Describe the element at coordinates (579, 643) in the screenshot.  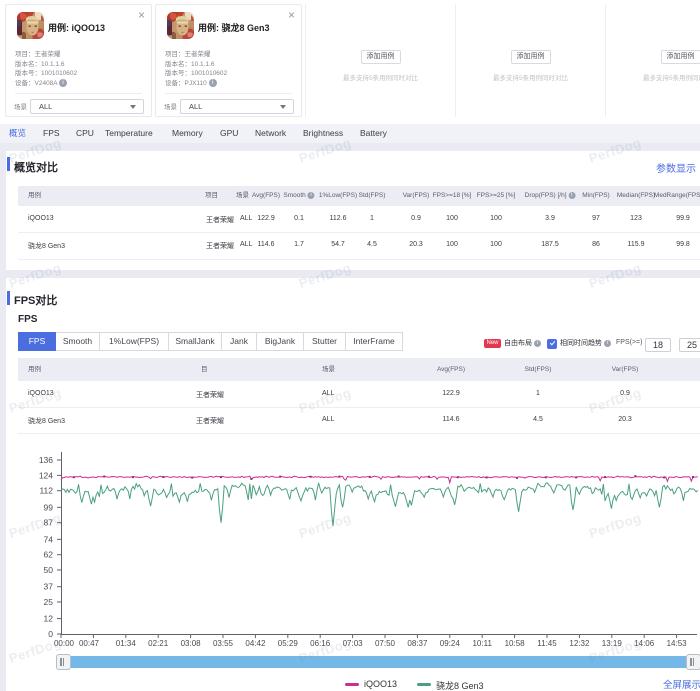
I see `svg-text: 12:32` at that location.